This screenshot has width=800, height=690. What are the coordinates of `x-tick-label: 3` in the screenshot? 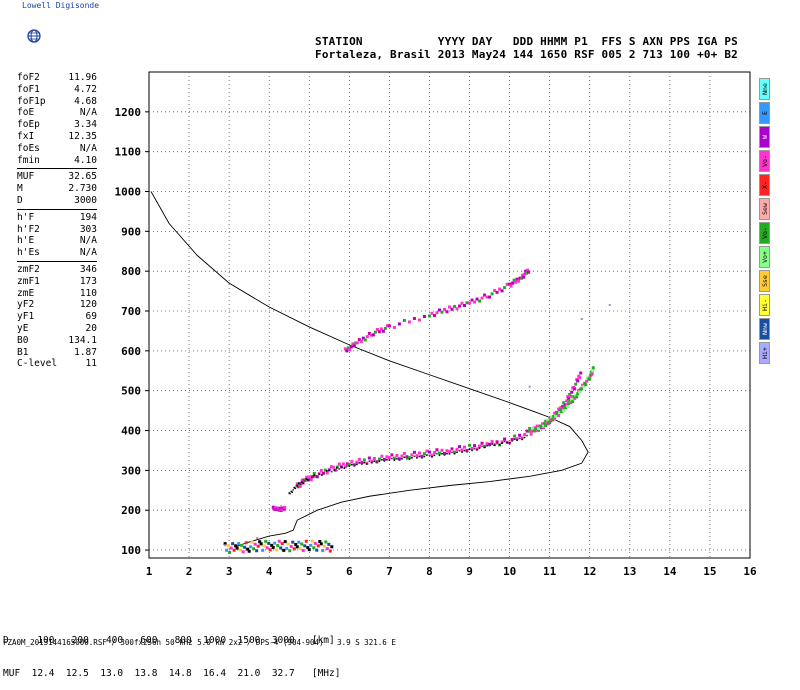 It's located at (229, 571).